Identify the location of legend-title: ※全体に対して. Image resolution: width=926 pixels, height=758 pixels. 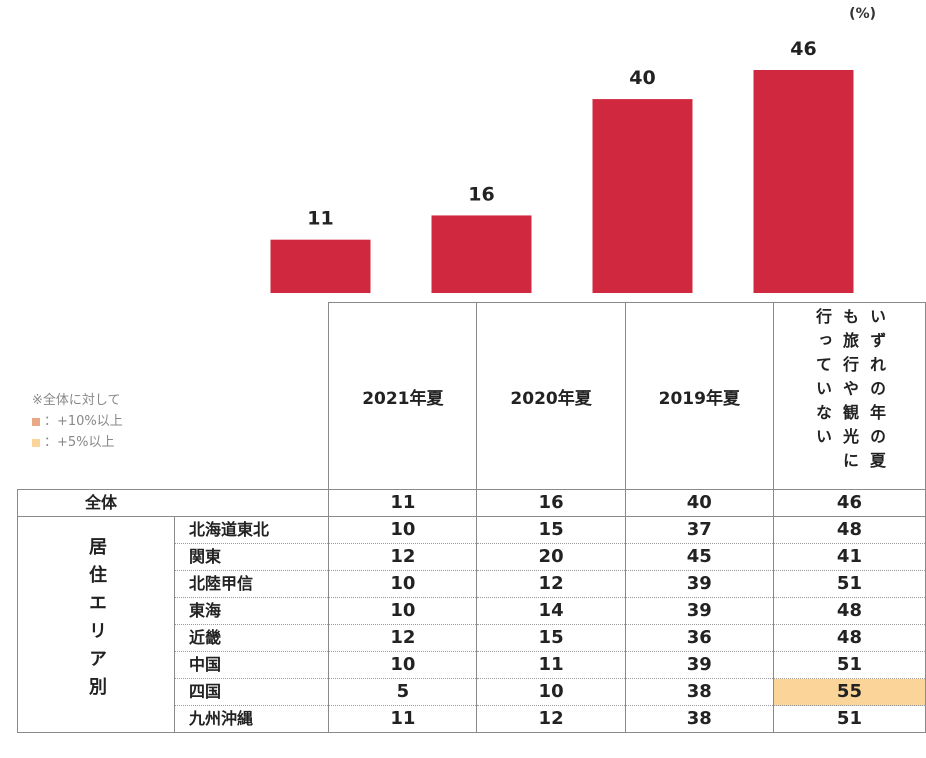
(76, 400).